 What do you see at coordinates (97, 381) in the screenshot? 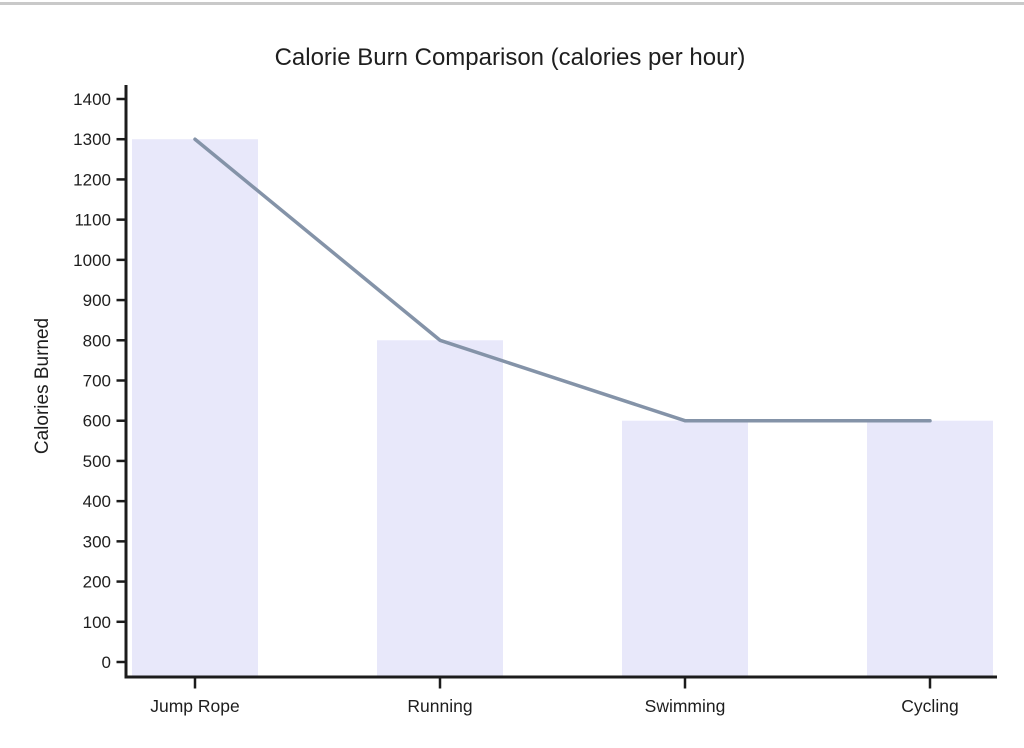
I see `y-tick-label: 700` at bounding box center [97, 381].